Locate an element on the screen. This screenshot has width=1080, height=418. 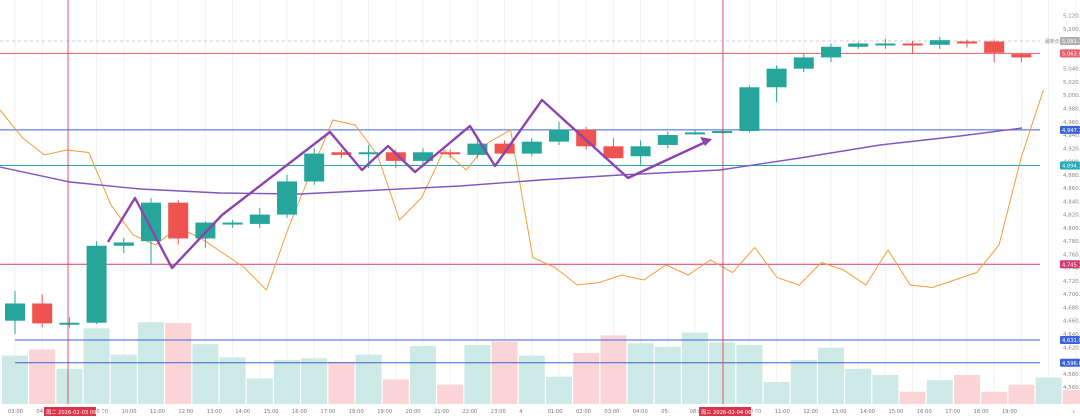
price-tag-label: 5,081.71 is located at coordinates (1071, 42).